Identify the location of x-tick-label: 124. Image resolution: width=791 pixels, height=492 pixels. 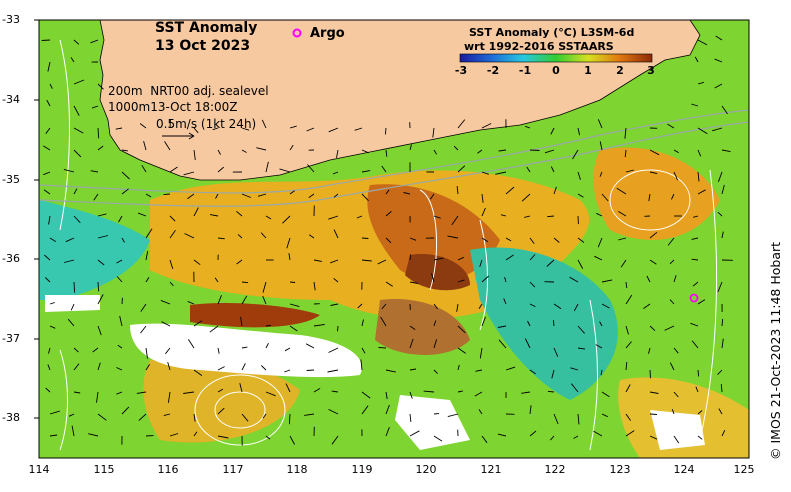
(684, 469).